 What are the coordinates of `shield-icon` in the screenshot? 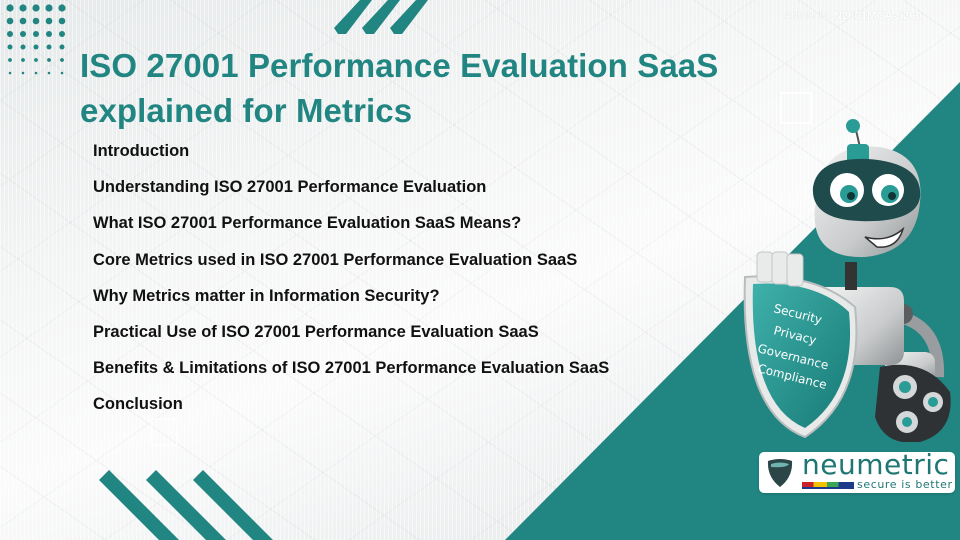 It's located at (780, 473).